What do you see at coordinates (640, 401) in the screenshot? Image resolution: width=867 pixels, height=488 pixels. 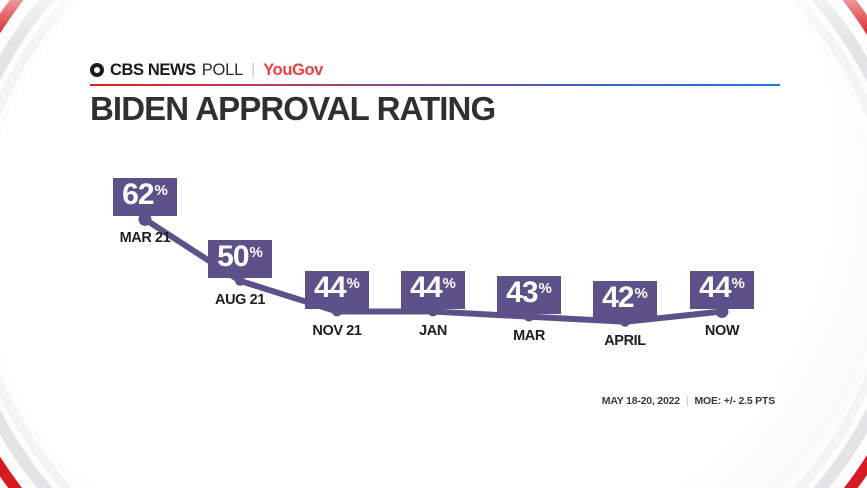 I see `poll-dates: MAY 18-20, 2022` at bounding box center [640, 401].